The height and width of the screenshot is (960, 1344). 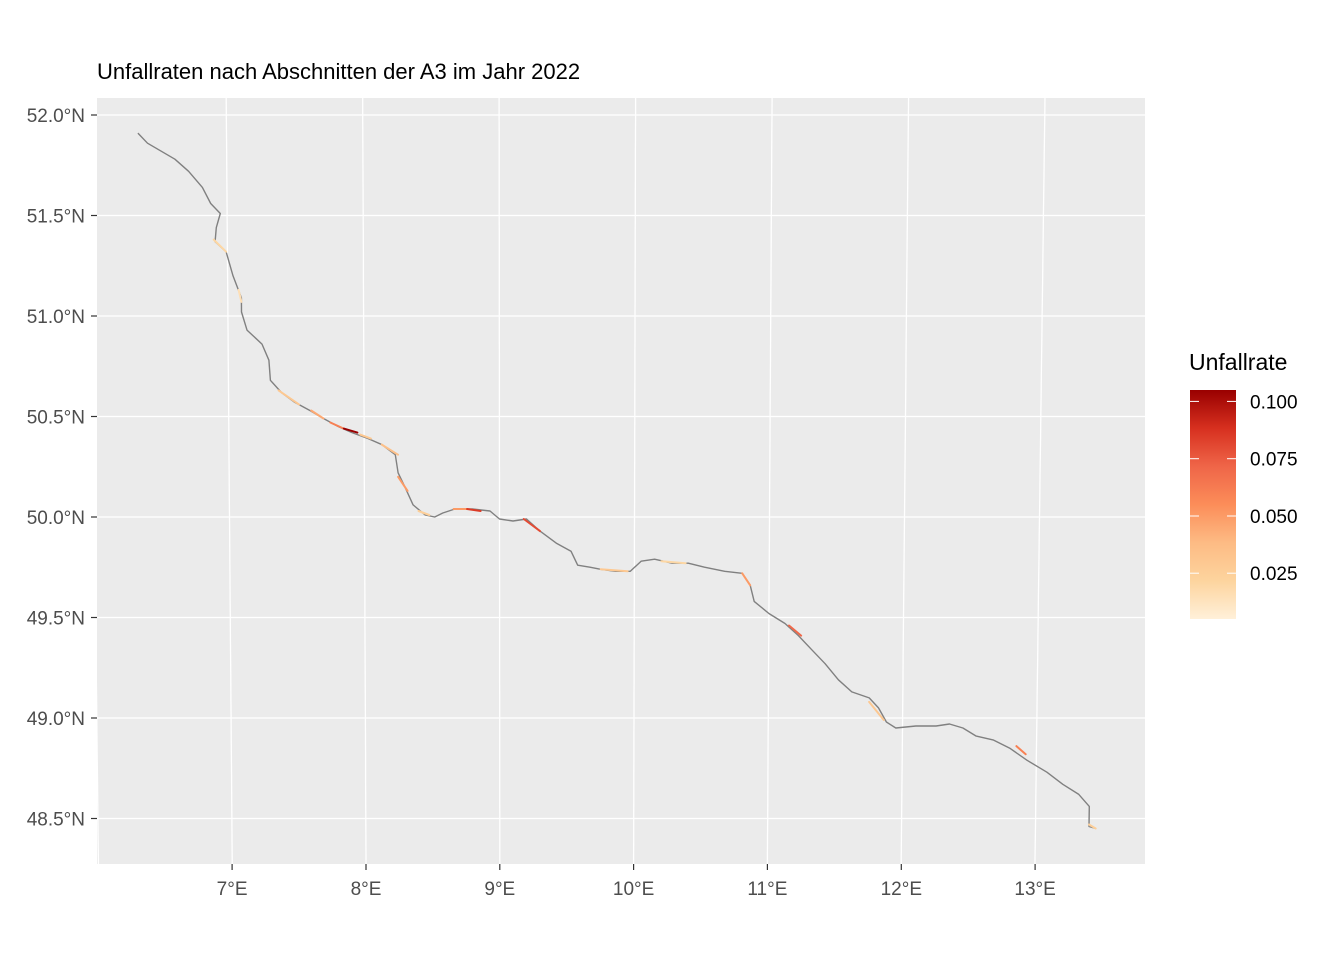 What do you see at coordinates (1274, 517) in the screenshot?
I see `legend-tick-label: 0.050` at bounding box center [1274, 517].